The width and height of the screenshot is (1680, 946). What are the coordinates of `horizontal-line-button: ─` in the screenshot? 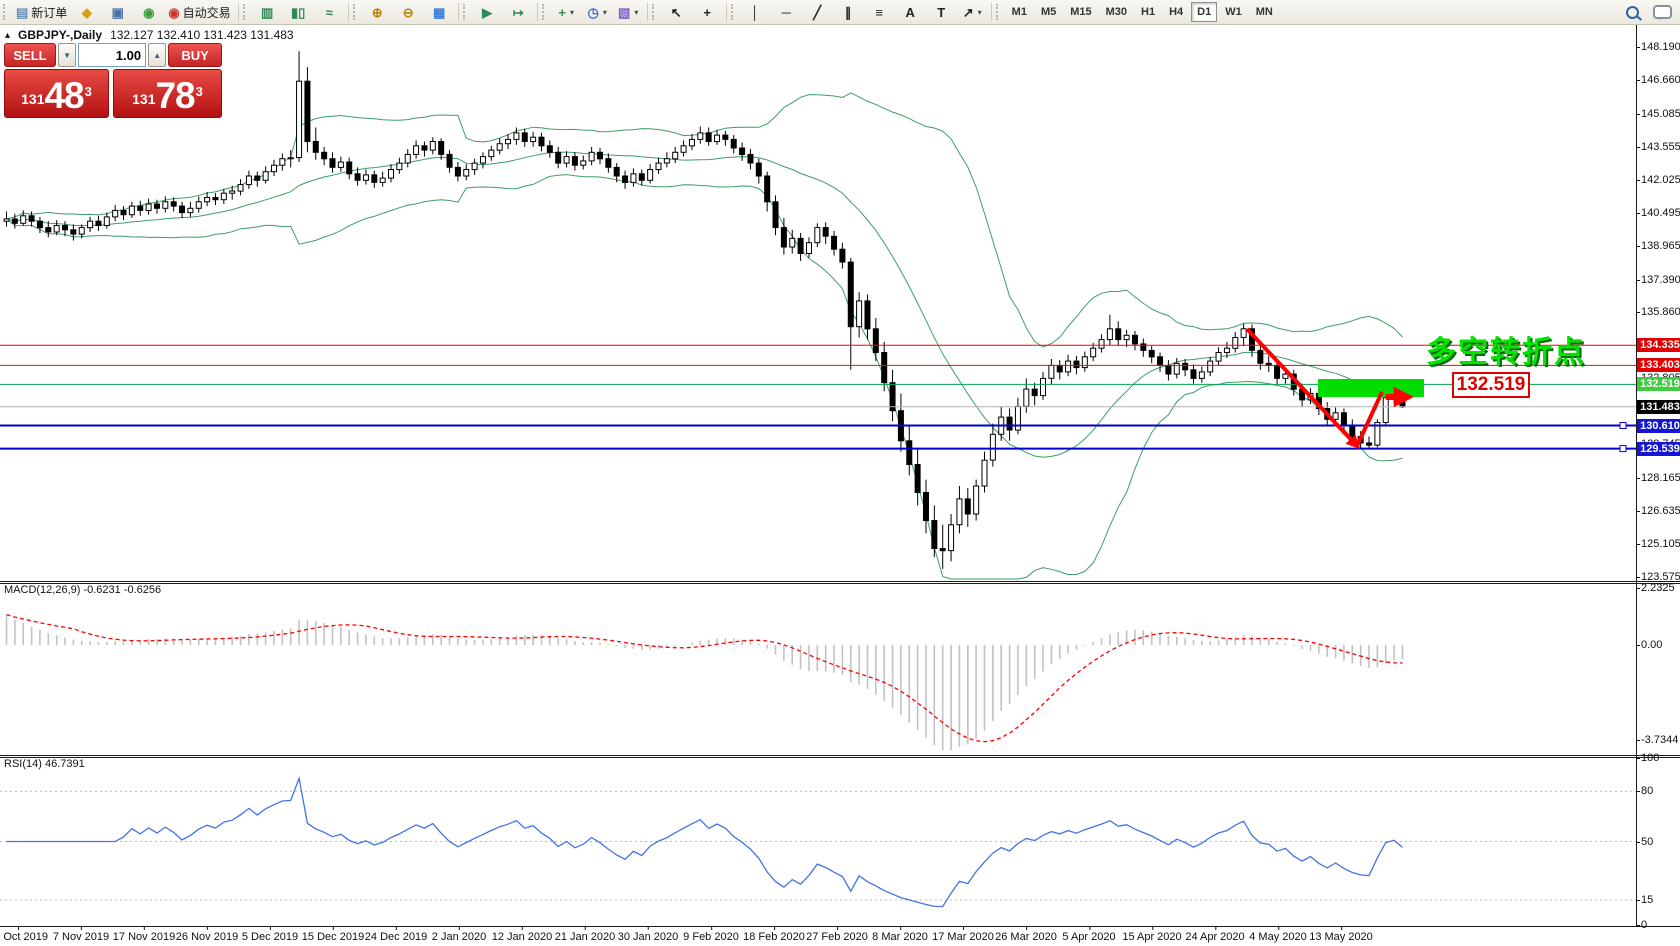 It's located at (786, 12).